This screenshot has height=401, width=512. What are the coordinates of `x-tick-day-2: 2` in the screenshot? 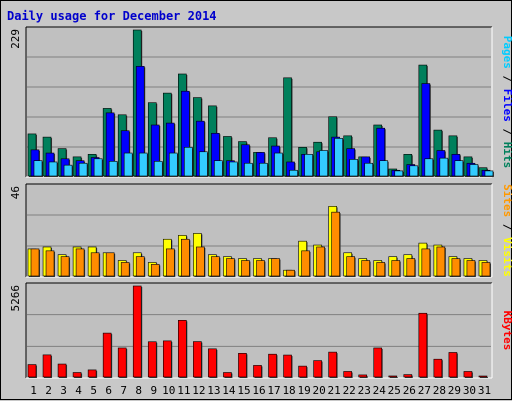 It's located at (48, 390).